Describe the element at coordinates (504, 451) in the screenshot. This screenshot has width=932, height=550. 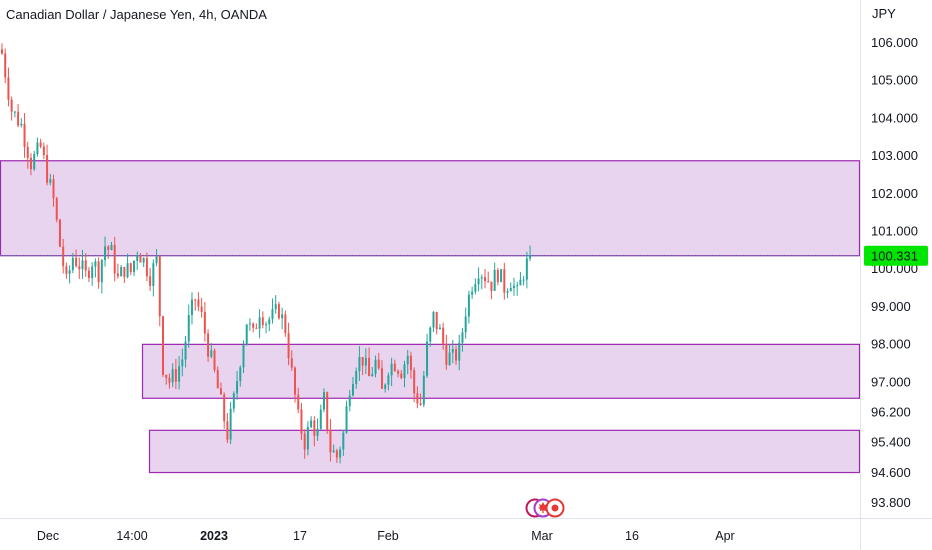
I see `lower-support-zone` at that location.